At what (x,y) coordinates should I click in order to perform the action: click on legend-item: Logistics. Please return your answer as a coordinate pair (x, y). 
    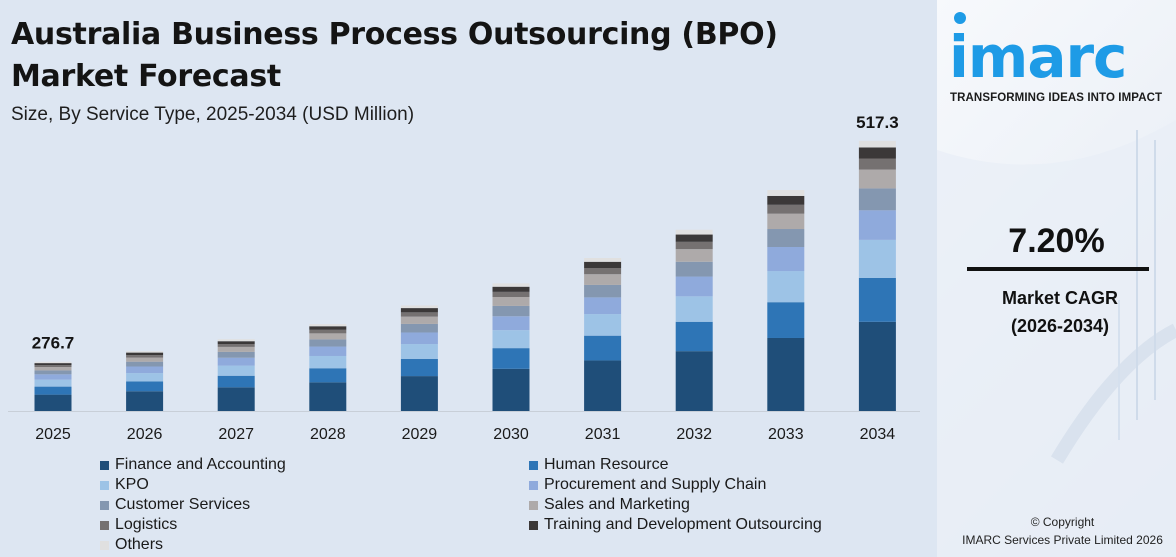
    Looking at the image, I should click on (138, 525).